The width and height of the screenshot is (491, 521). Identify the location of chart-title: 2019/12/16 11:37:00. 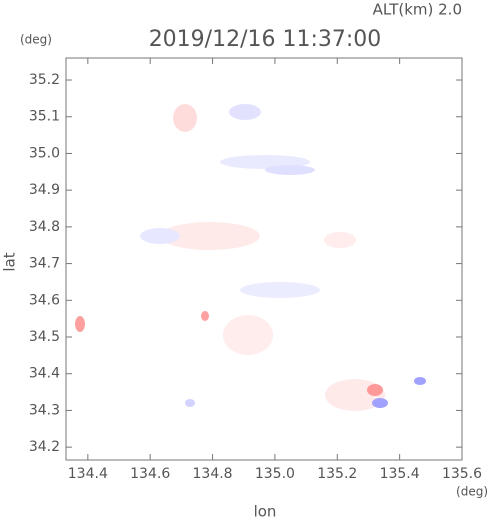
(265, 39).